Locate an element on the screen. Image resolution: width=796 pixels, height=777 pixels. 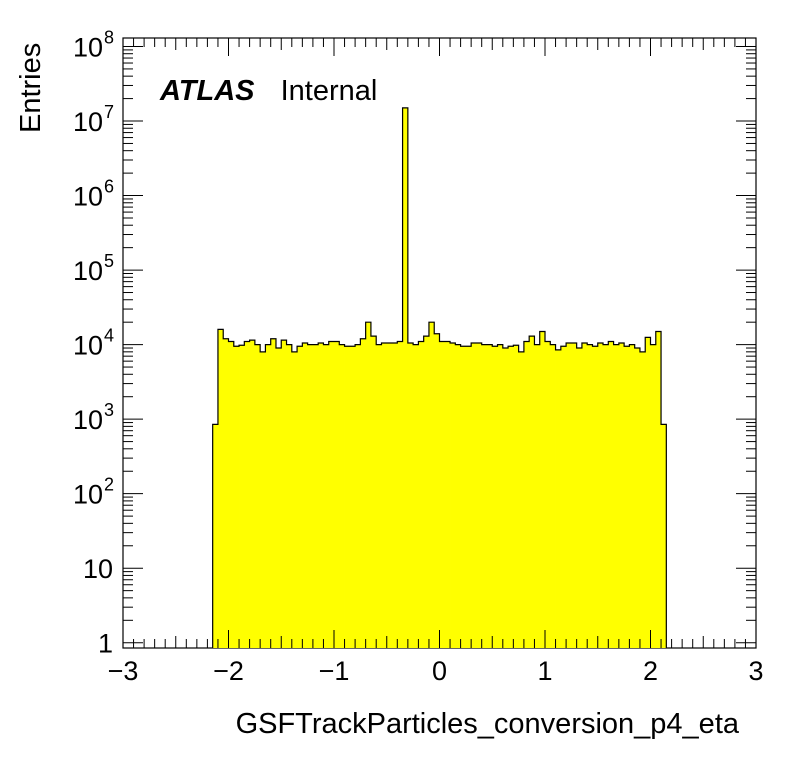
x-tick-label: −1 is located at coordinates (334, 671).